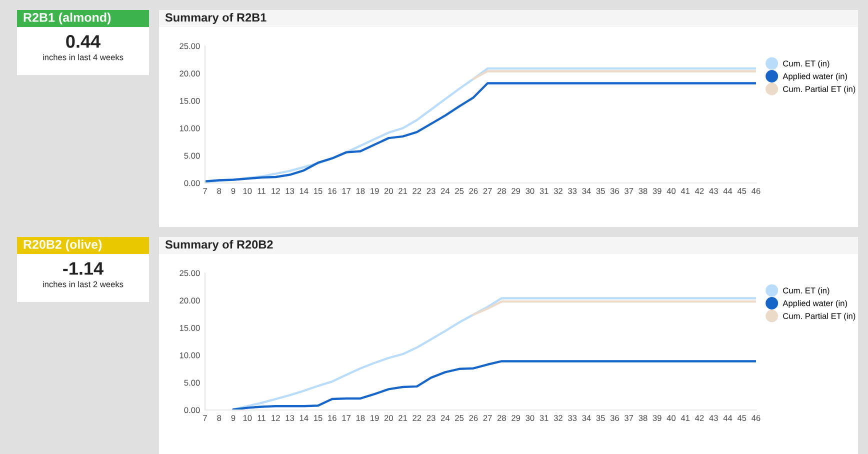 The height and width of the screenshot is (454, 868). I want to click on x-tick-label: 45, so click(741, 191).